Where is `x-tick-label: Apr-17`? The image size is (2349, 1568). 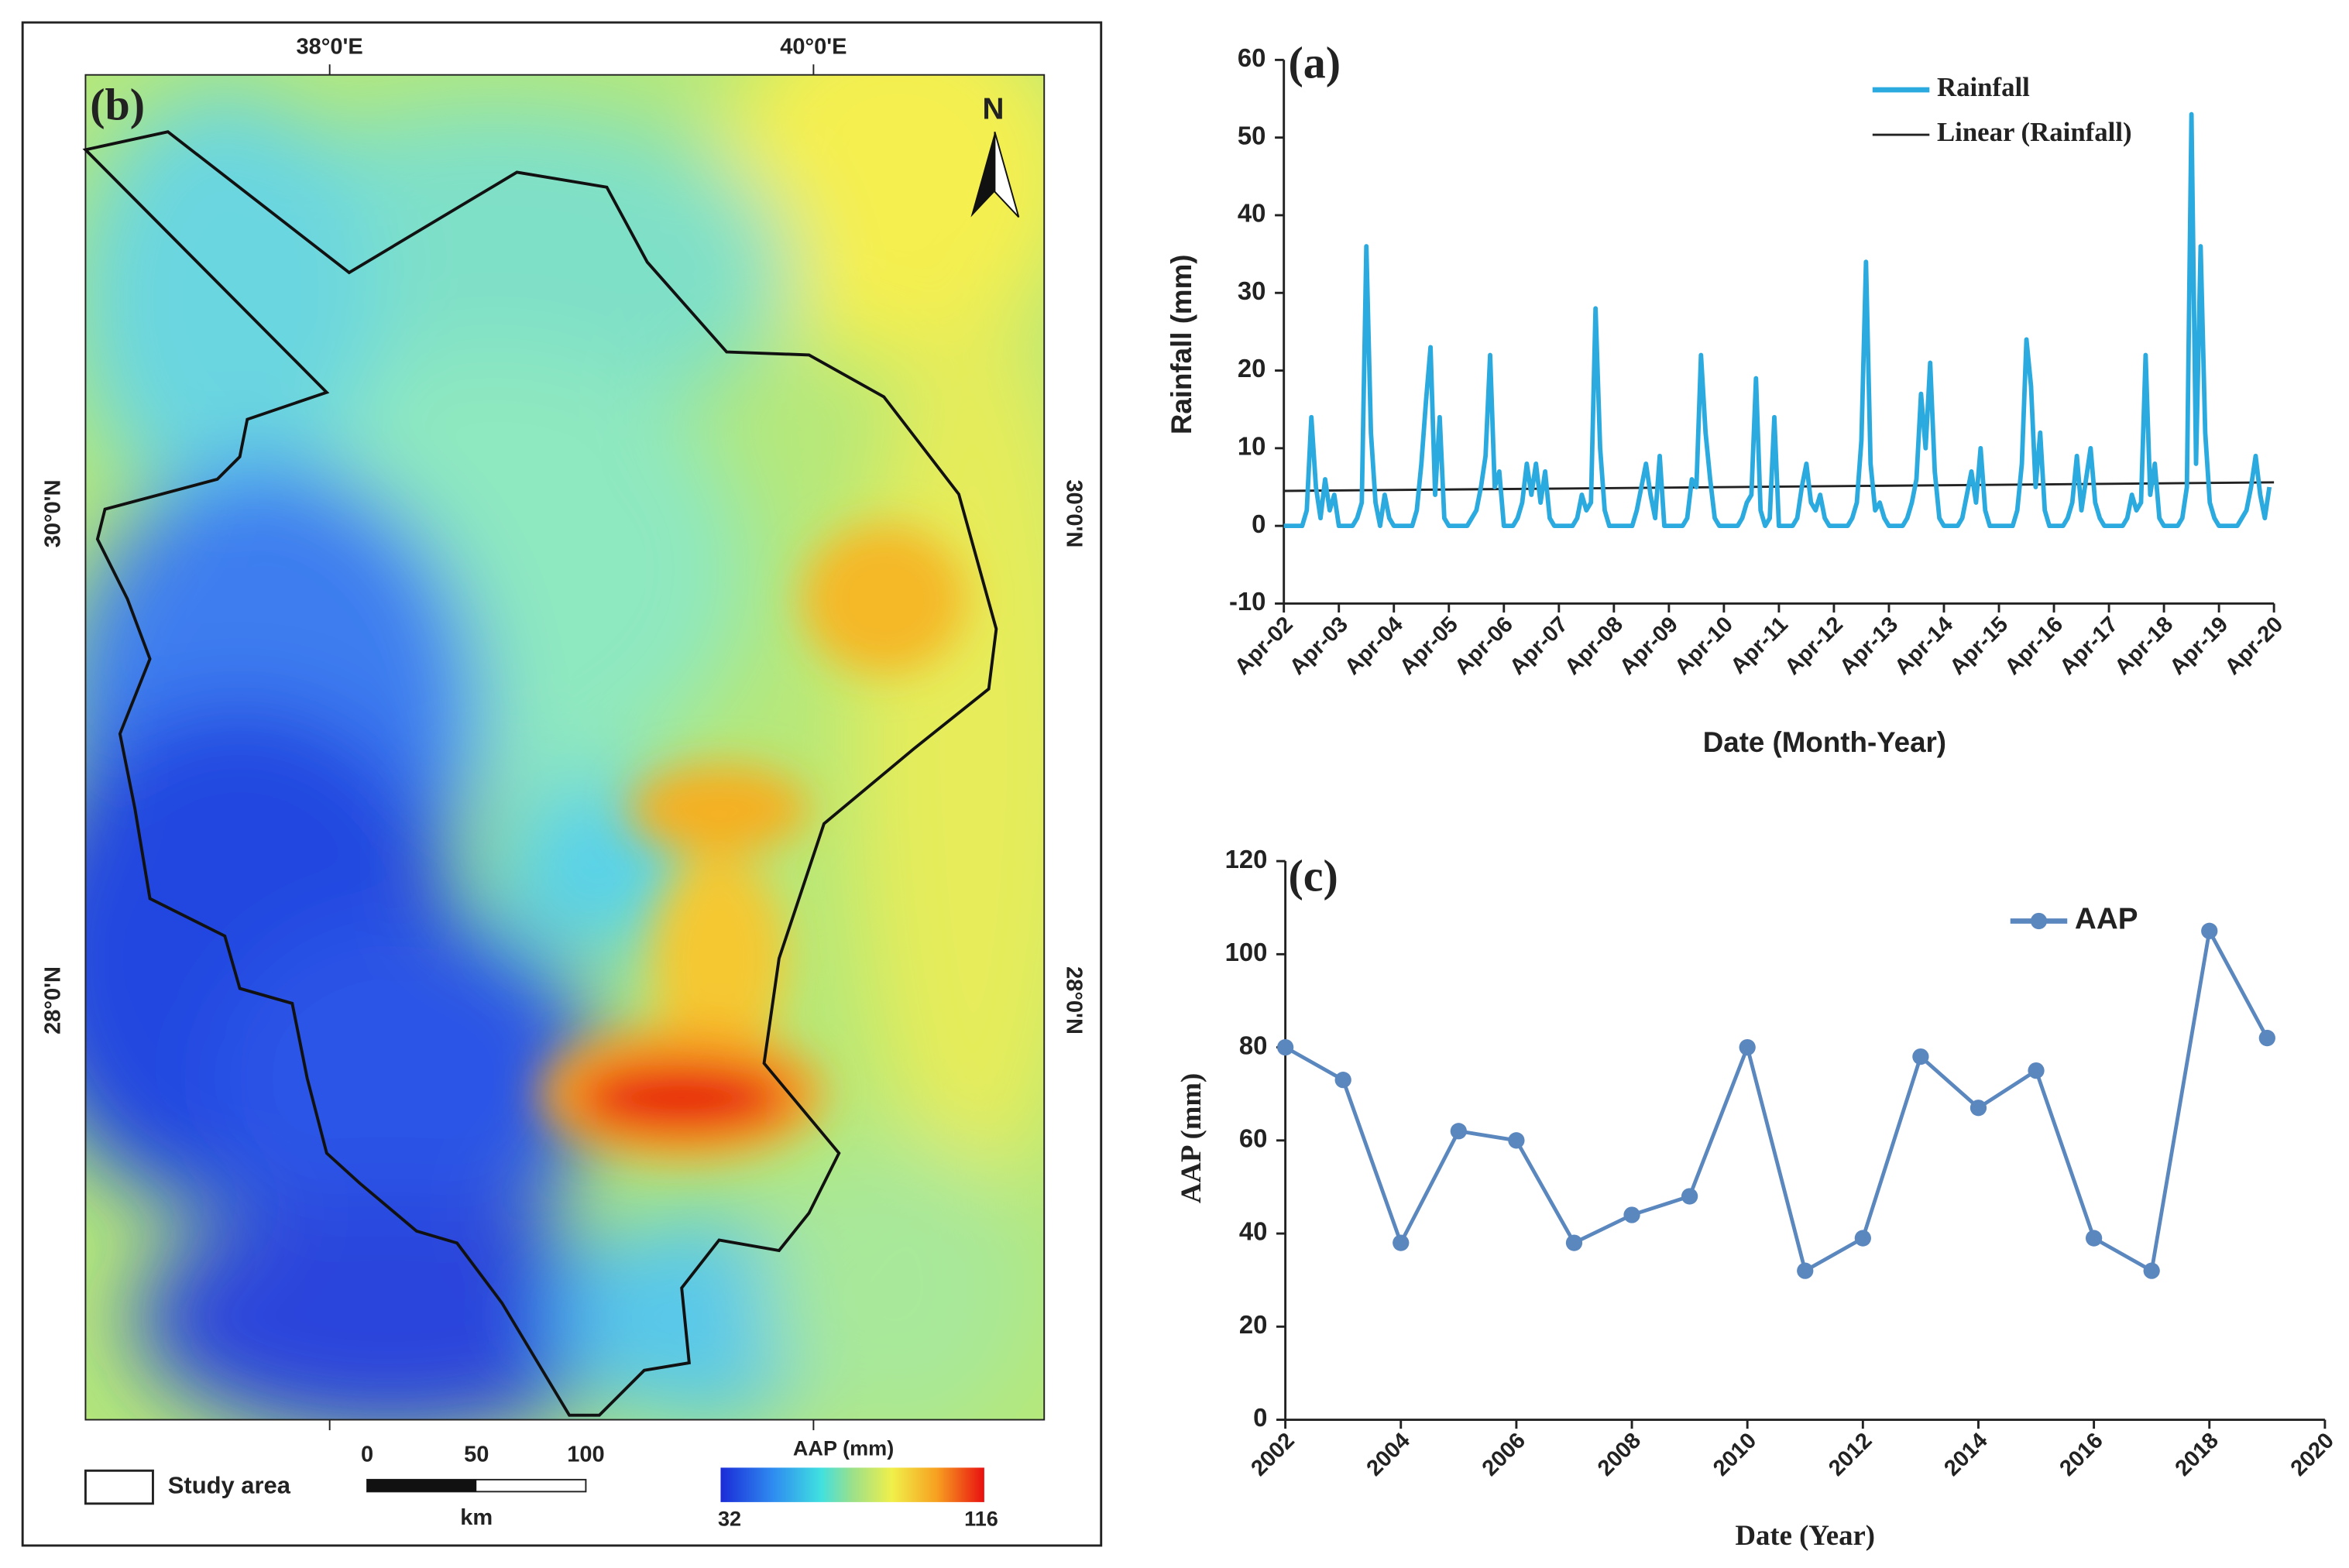 x-tick-label: Apr-17 is located at coordinates (2089, 646).